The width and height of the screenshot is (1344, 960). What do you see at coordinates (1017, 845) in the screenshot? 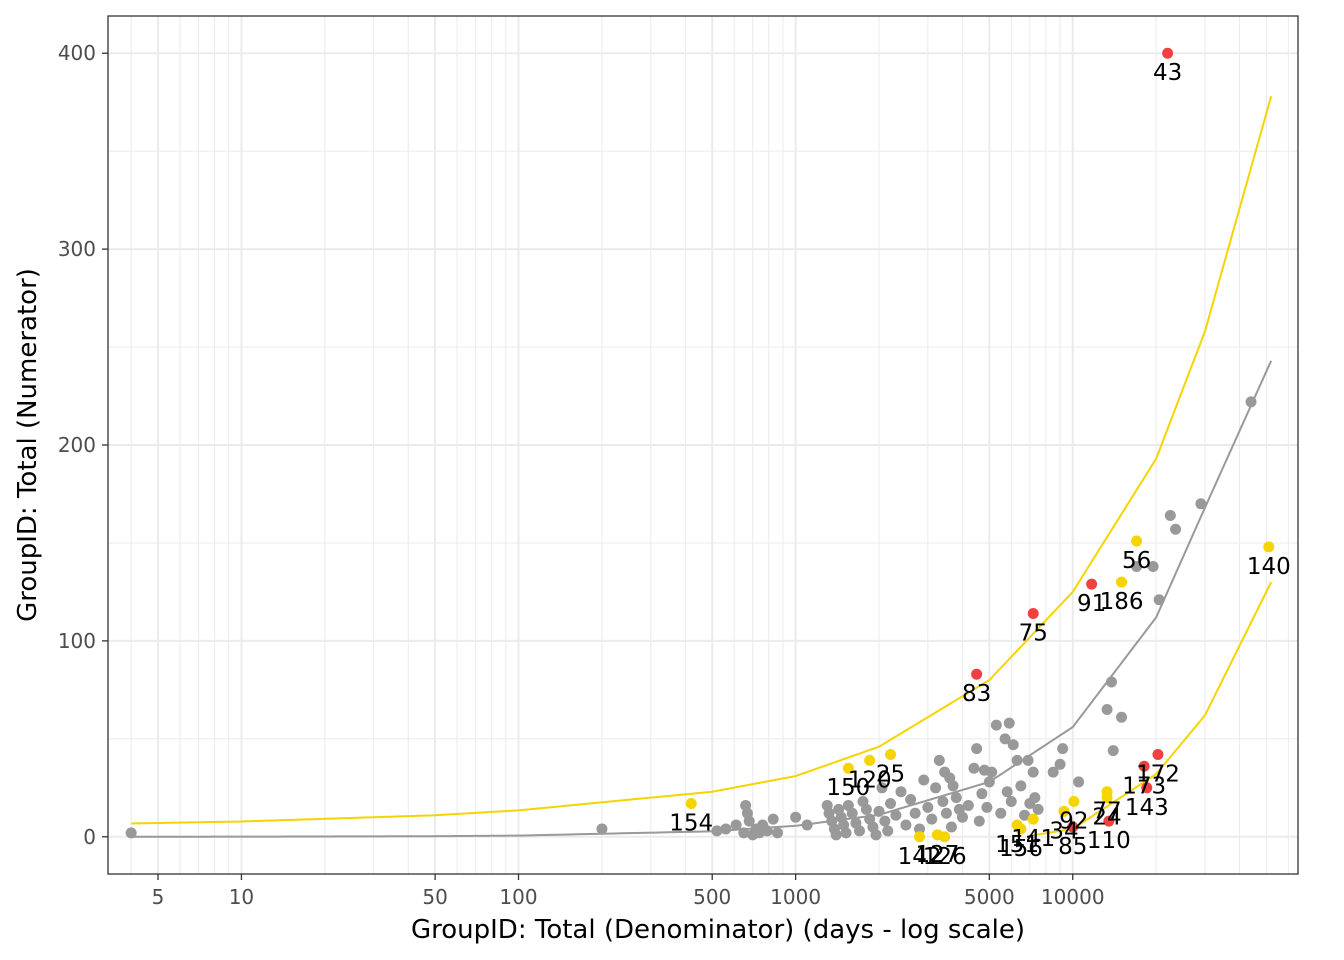
I see `point-label: 151` at bounding box center [1017, 845].